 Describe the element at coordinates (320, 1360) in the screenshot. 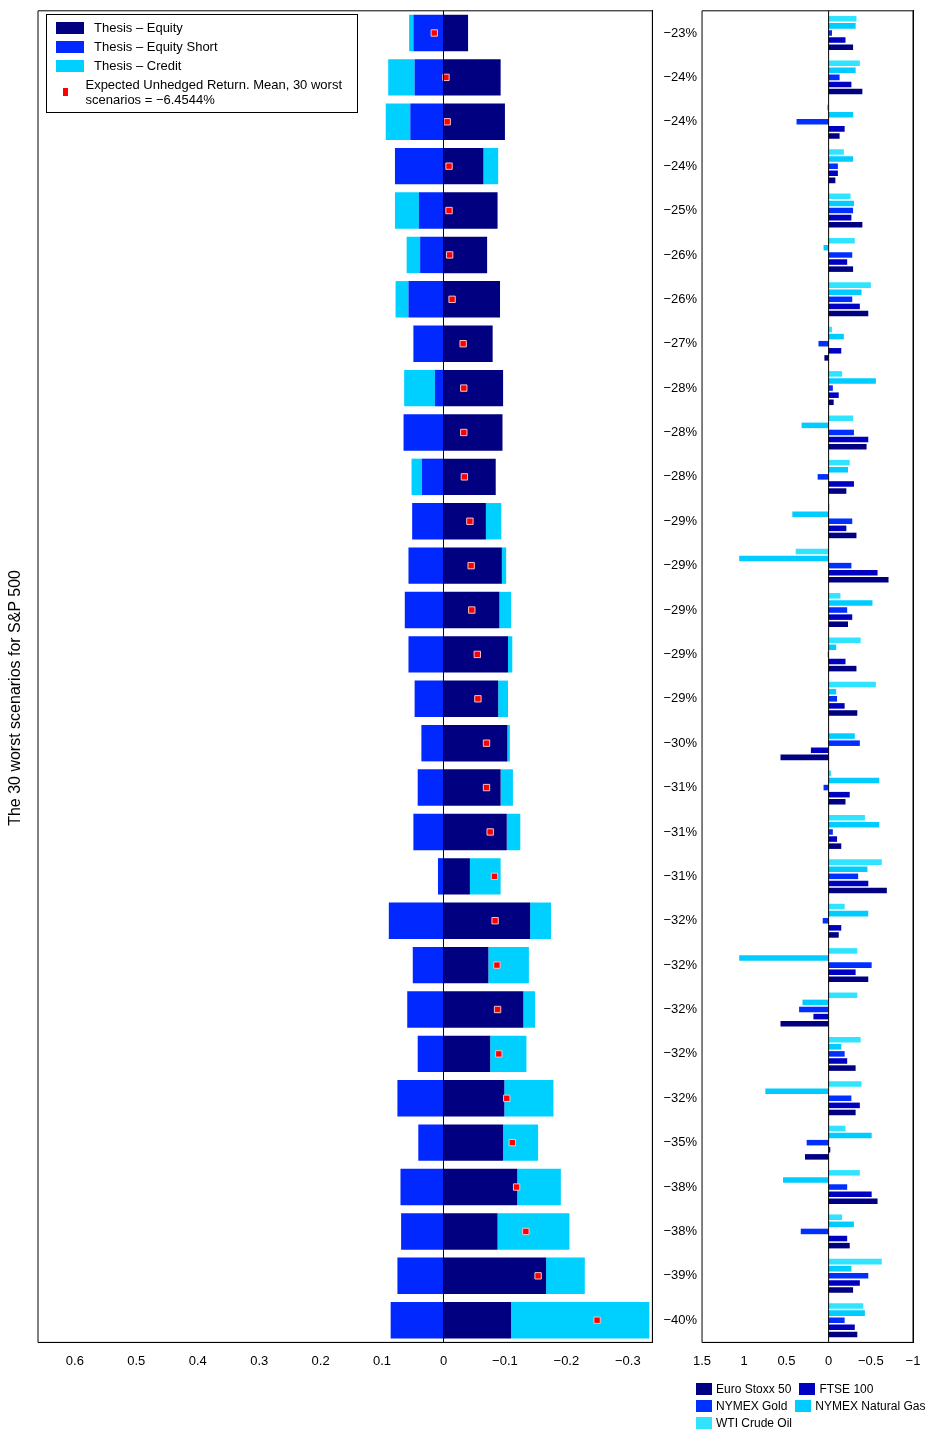

I see `x-tick-label: 0.2` at that location.